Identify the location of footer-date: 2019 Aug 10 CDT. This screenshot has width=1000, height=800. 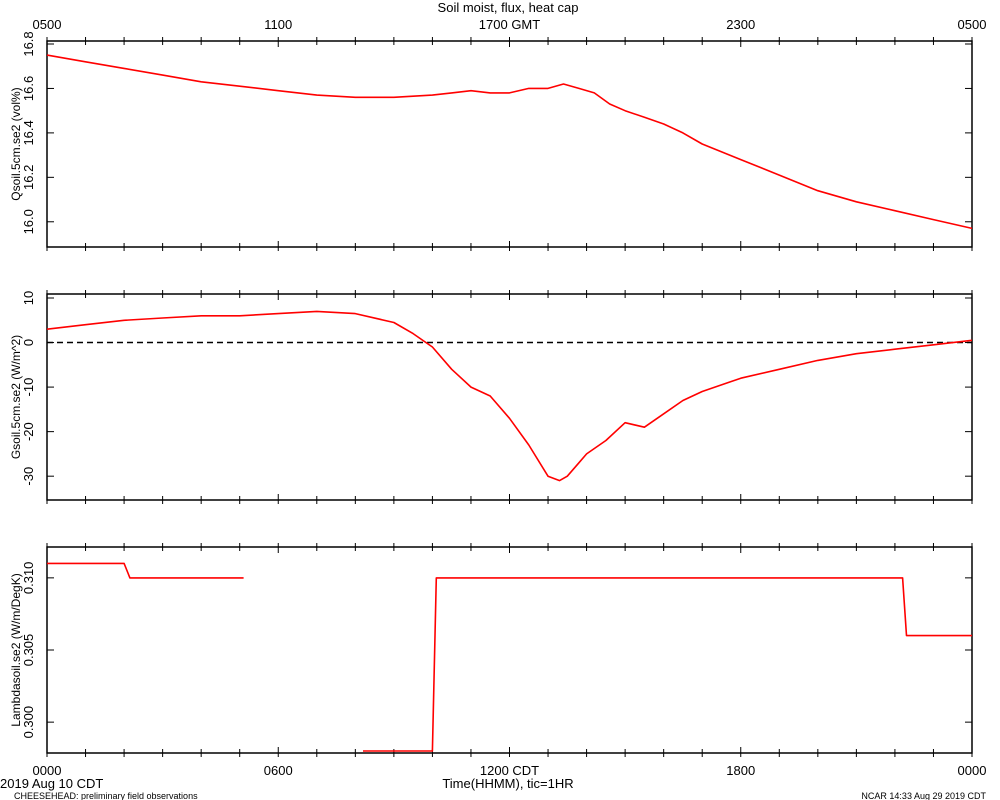
(51, 783).